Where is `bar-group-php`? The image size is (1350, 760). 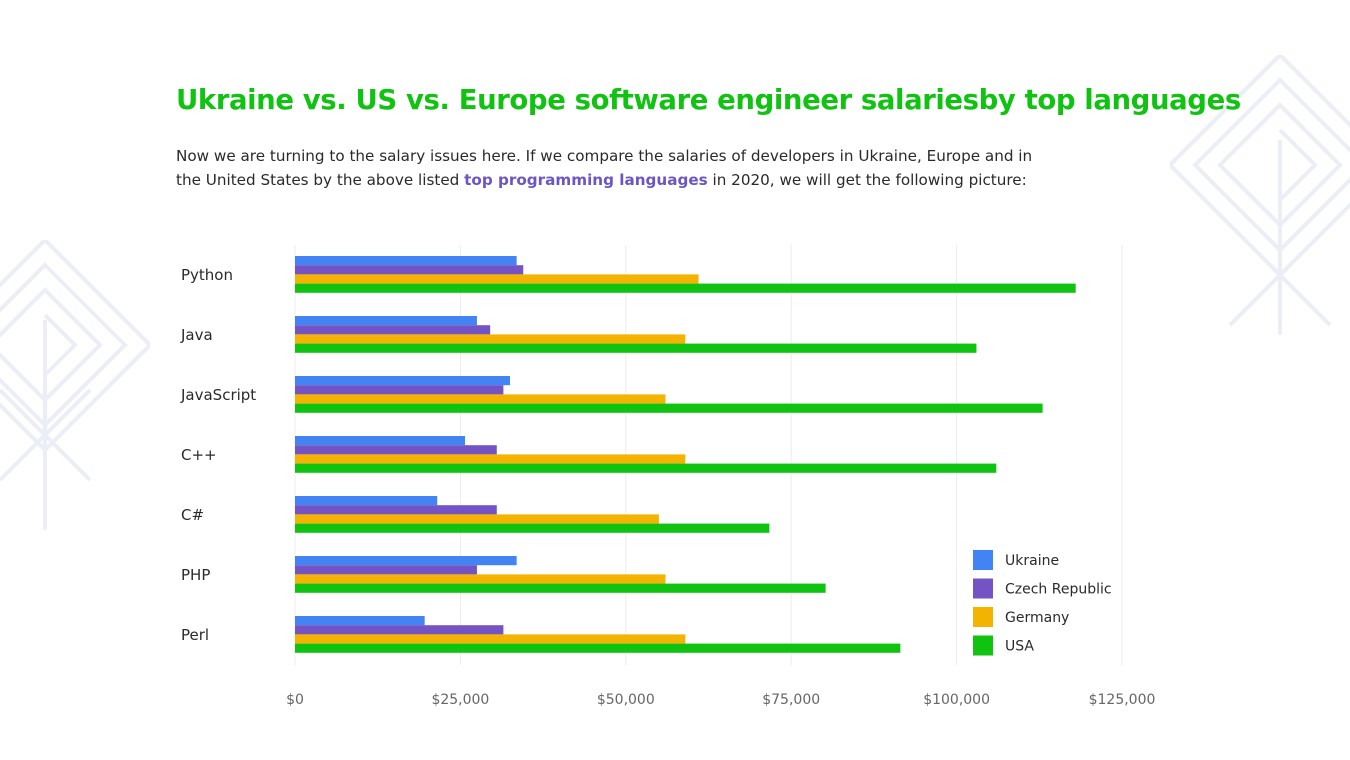
bar-group-php is located at coordinates (560, 574).